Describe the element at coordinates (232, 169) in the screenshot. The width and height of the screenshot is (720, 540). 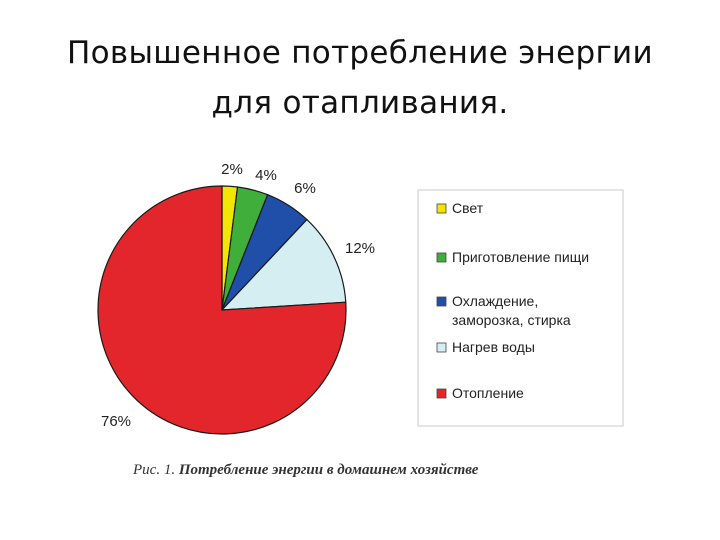
I see `pie-value-label-0: 2%` at that location.